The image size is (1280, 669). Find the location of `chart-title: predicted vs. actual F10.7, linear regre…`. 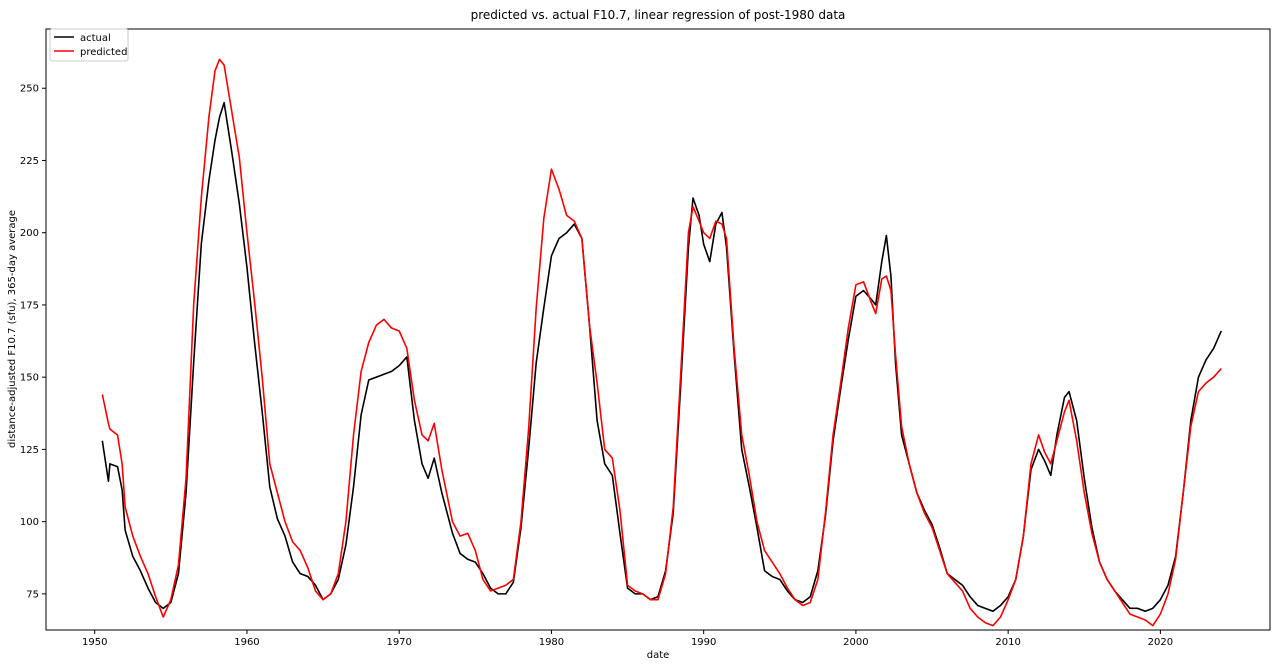

chart-title: predicted vs. actual F10.7, linear regre… is located at coordinates (658, 15).